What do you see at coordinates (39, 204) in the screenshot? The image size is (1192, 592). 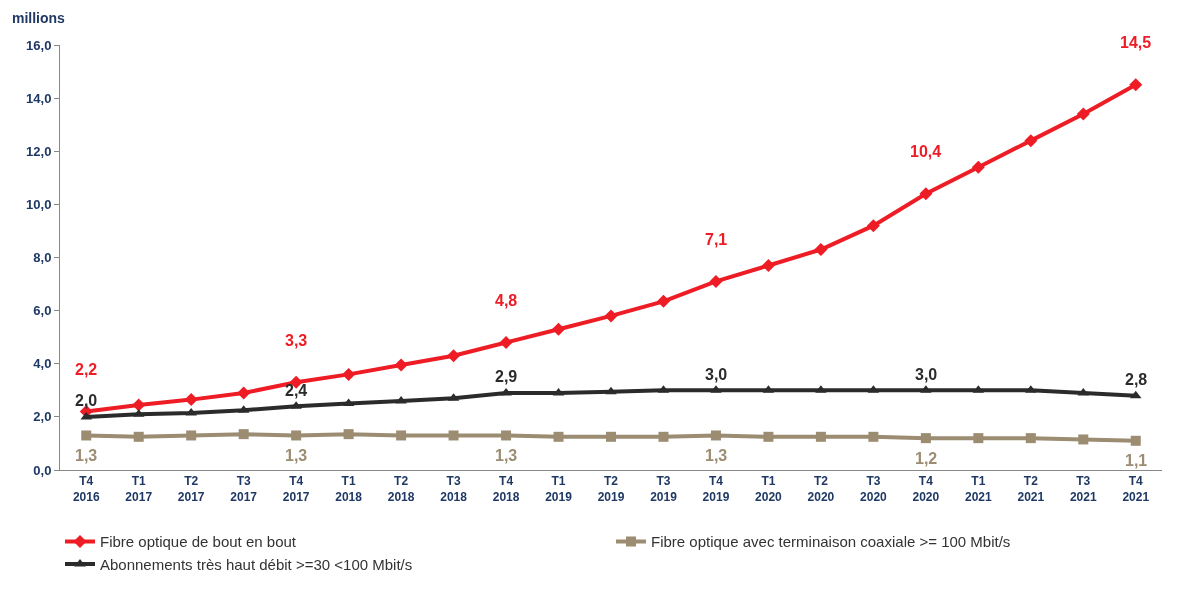 I see `y-tick-label: 10,0` at bounding box center [39, 204].